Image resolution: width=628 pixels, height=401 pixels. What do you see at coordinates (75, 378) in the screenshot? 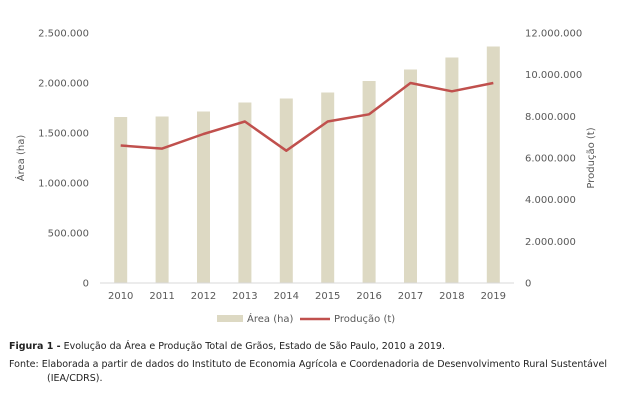
I see `source-line-2: (IEA/CDRS).` at bounding box center [75, 378].